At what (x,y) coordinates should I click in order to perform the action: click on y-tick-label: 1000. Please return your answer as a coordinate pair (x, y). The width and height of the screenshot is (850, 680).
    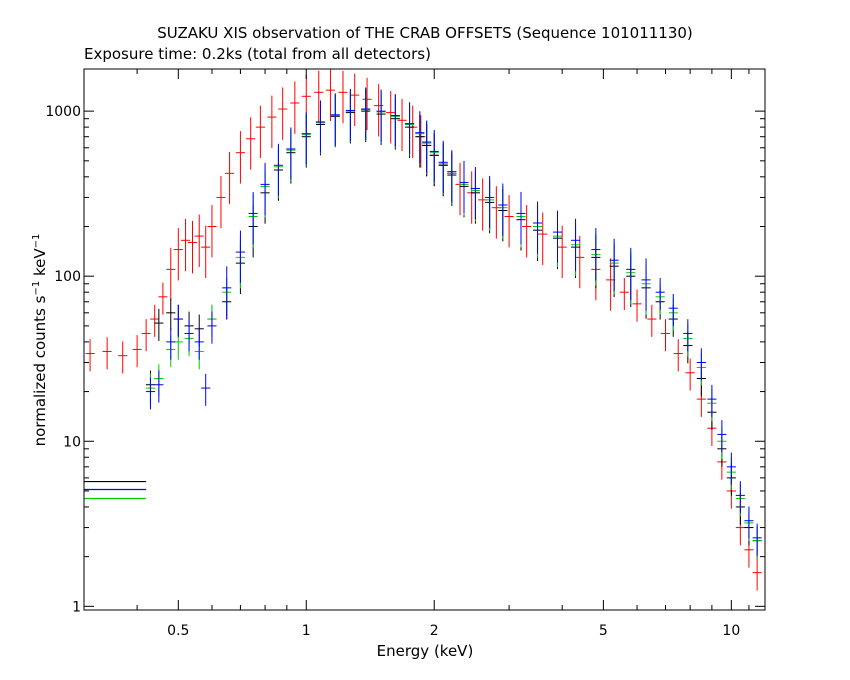
    Looking at the image, I should click on (63, 112).